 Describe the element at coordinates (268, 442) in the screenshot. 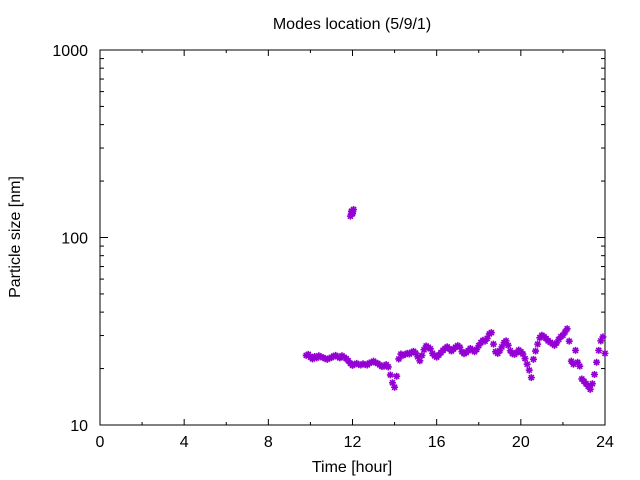

I see `x-tick-label: 8` at that location.